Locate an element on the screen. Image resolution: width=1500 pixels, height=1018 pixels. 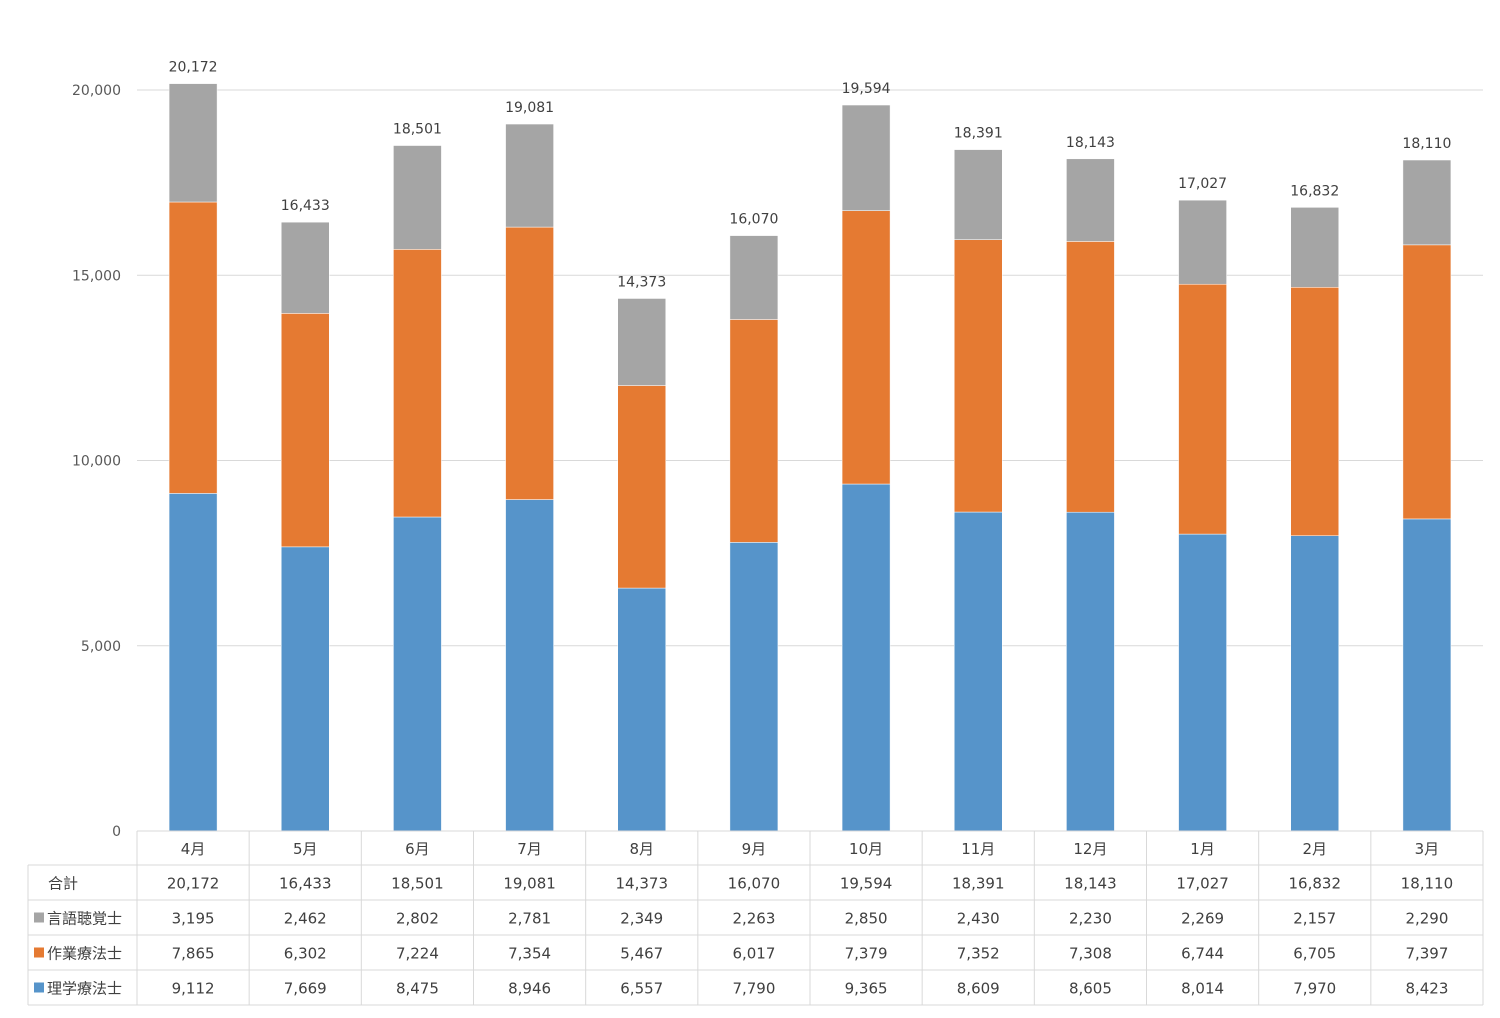
total-label-10: 17,027 is located at coordinates (1202, 184).